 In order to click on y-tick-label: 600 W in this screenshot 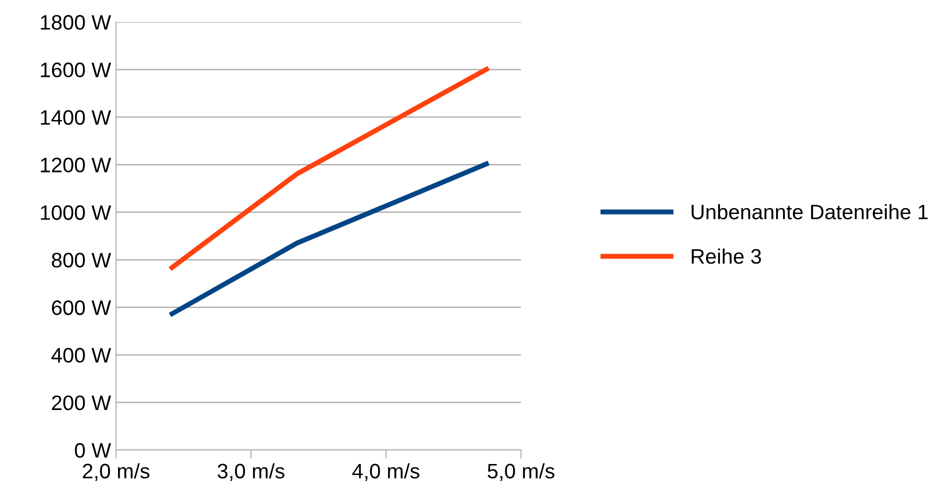, I will do `click(82, 308)`.